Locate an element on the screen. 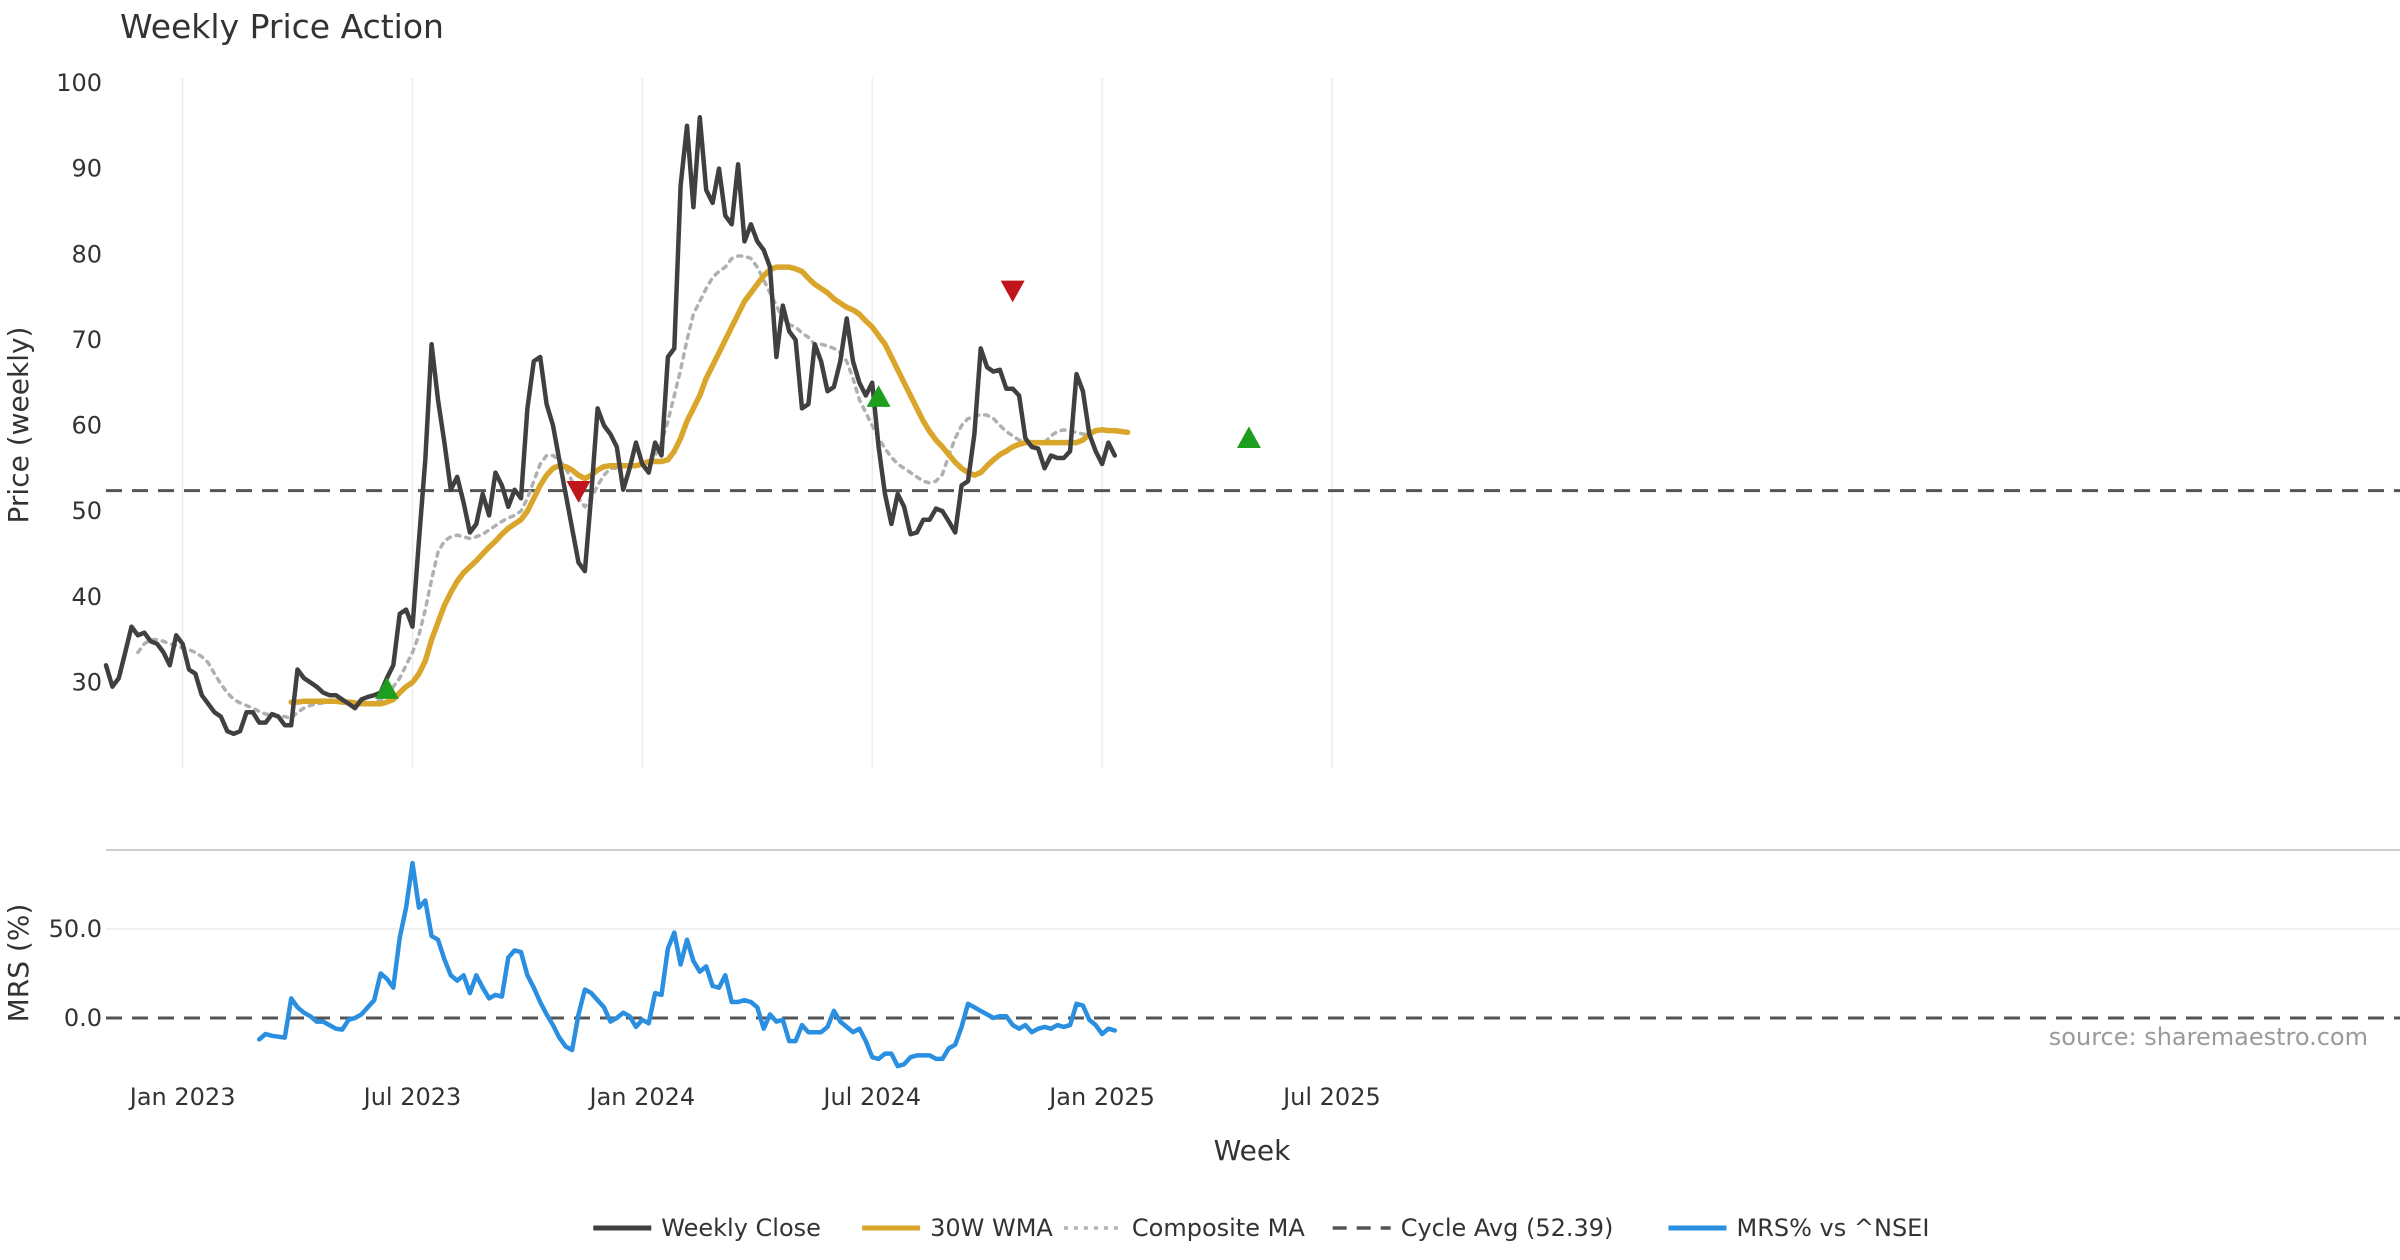  x-tick-label: Jul 2025 is located at coordinates (1331, 1097).